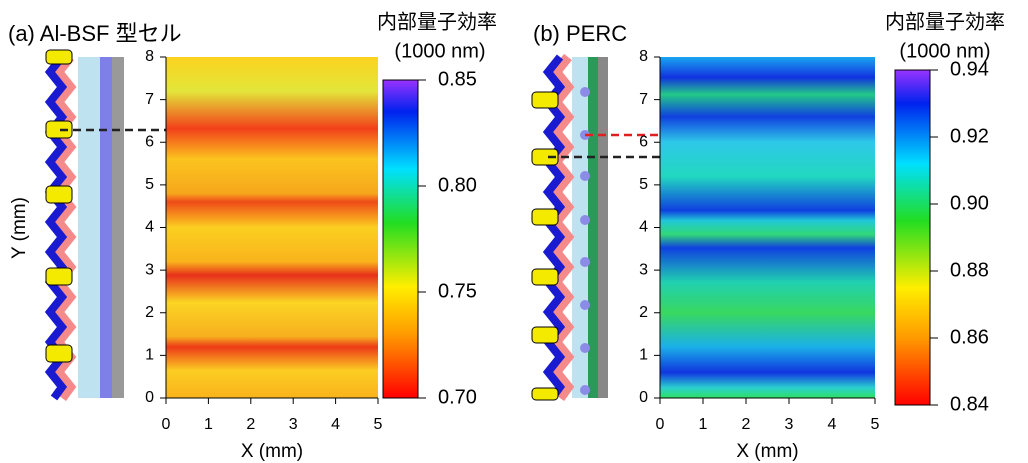  Describe the element at coordinates (95, 33) in the screenshot. I see `panel-title: (a) Al-BSF 型セル` at that location.